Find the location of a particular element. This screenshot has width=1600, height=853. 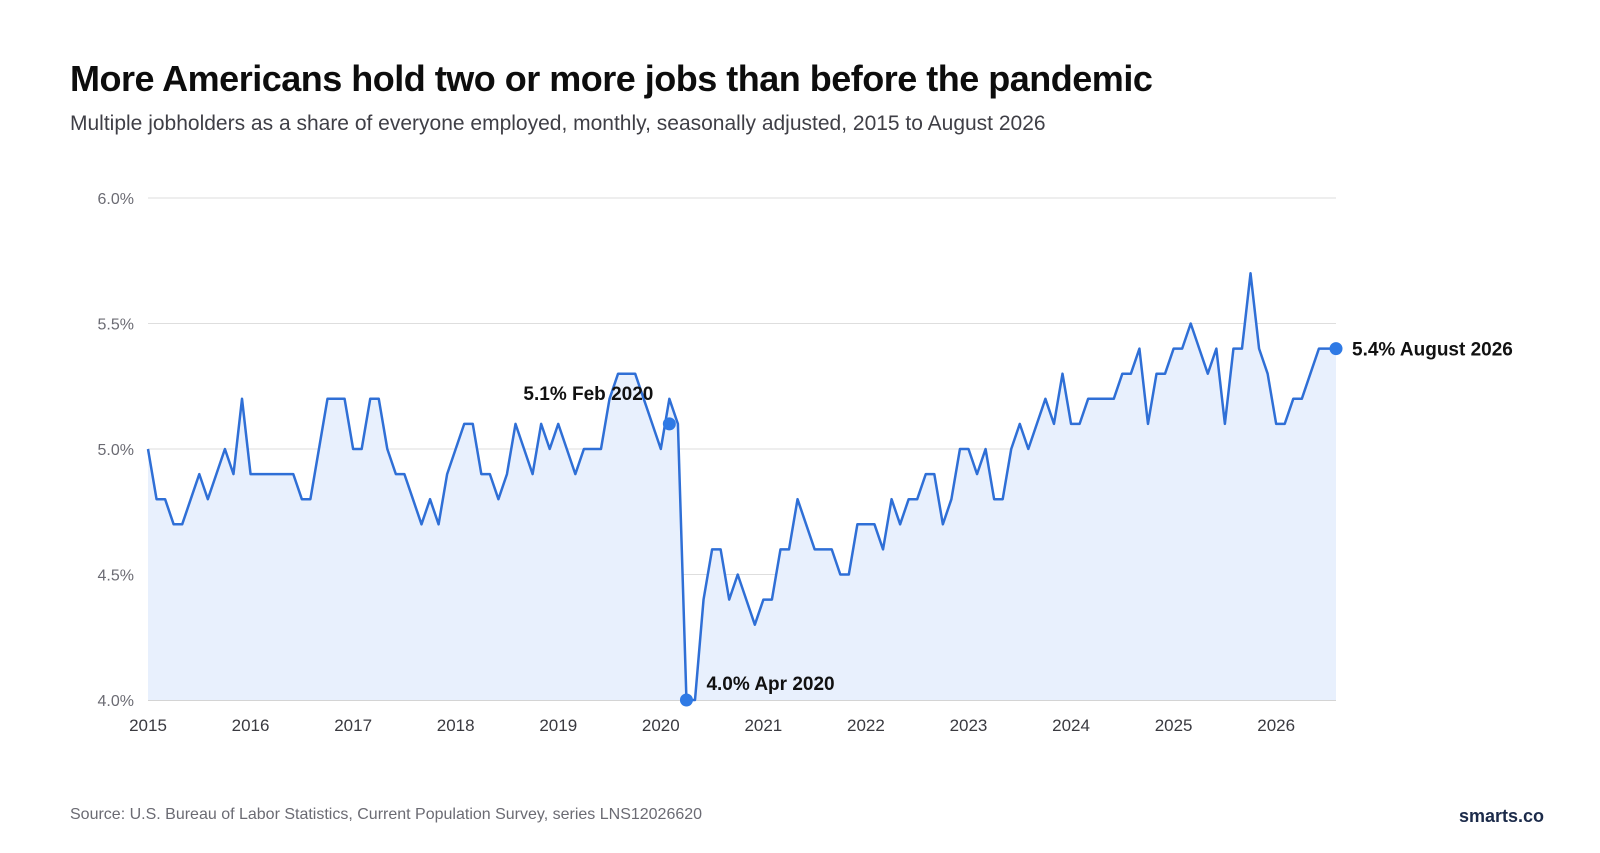

annotation-label: 5.4% August 2026 is located at coordinates (1432, 350).